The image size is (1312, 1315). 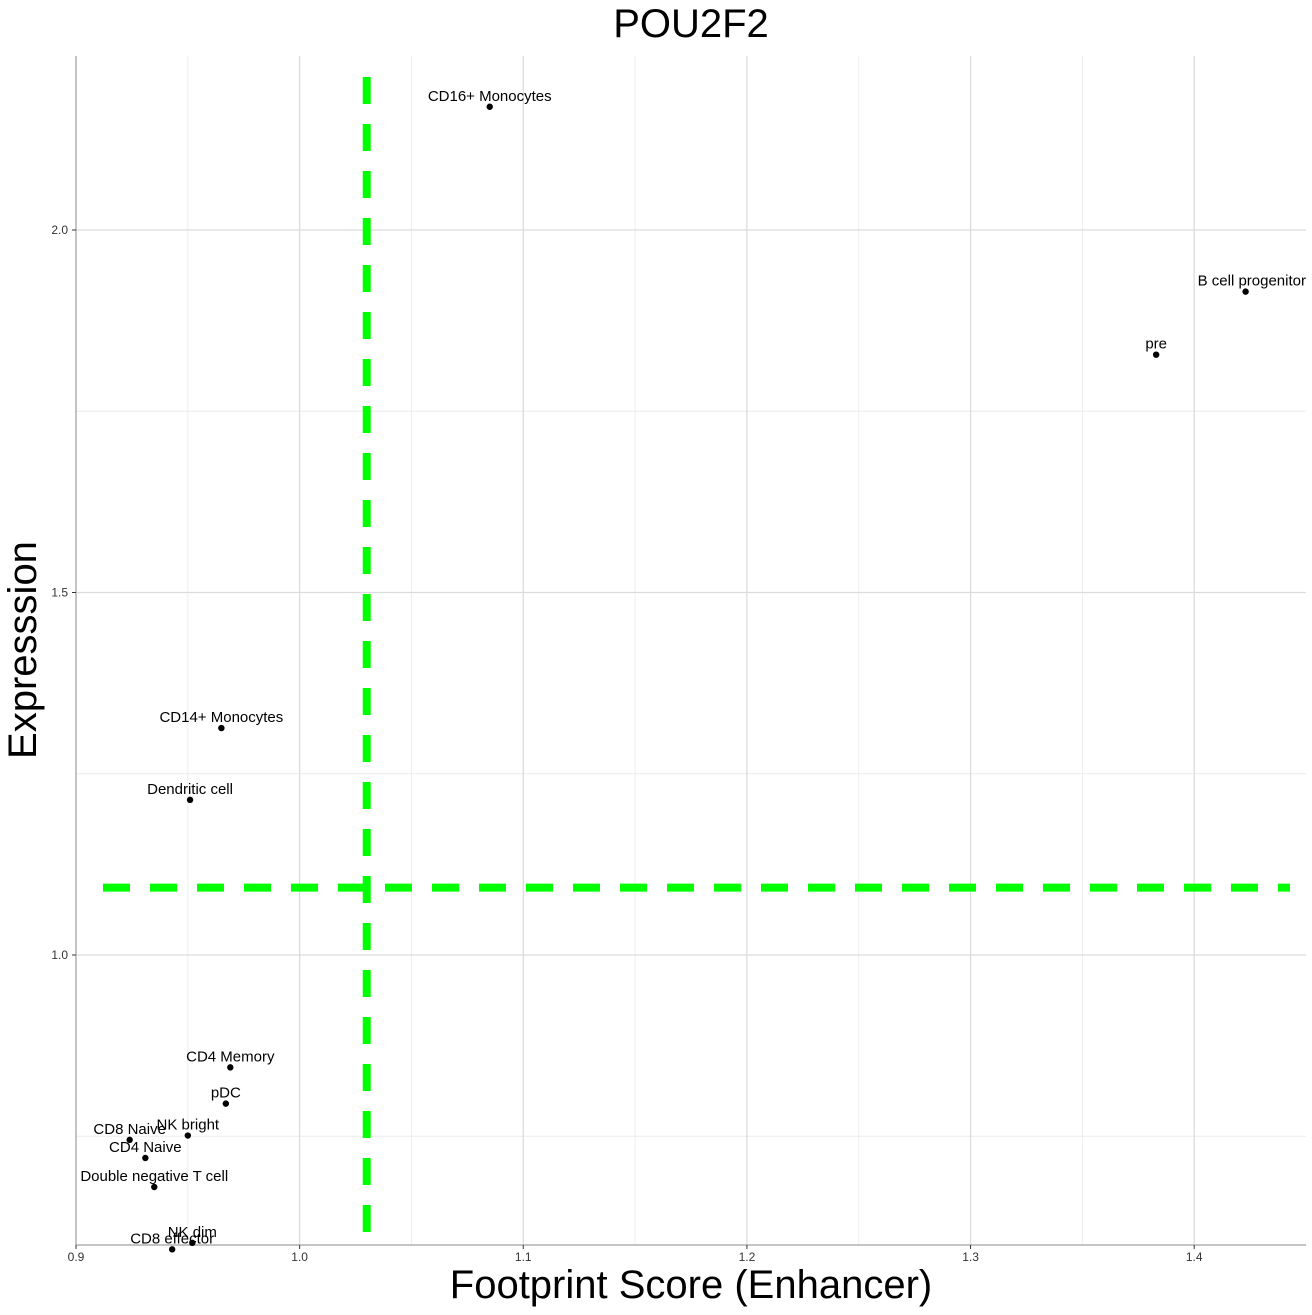 What do you see at coordinates (23, 650) in the screenshot?
I see `y-axis-title: Expresssion` at bounding box center [23, 650].